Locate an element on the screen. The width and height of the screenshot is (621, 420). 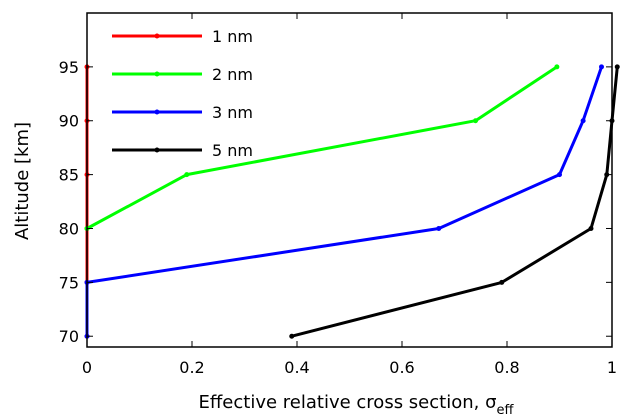
y-tick-label-2: 80 is located at coordinates (69, 228).